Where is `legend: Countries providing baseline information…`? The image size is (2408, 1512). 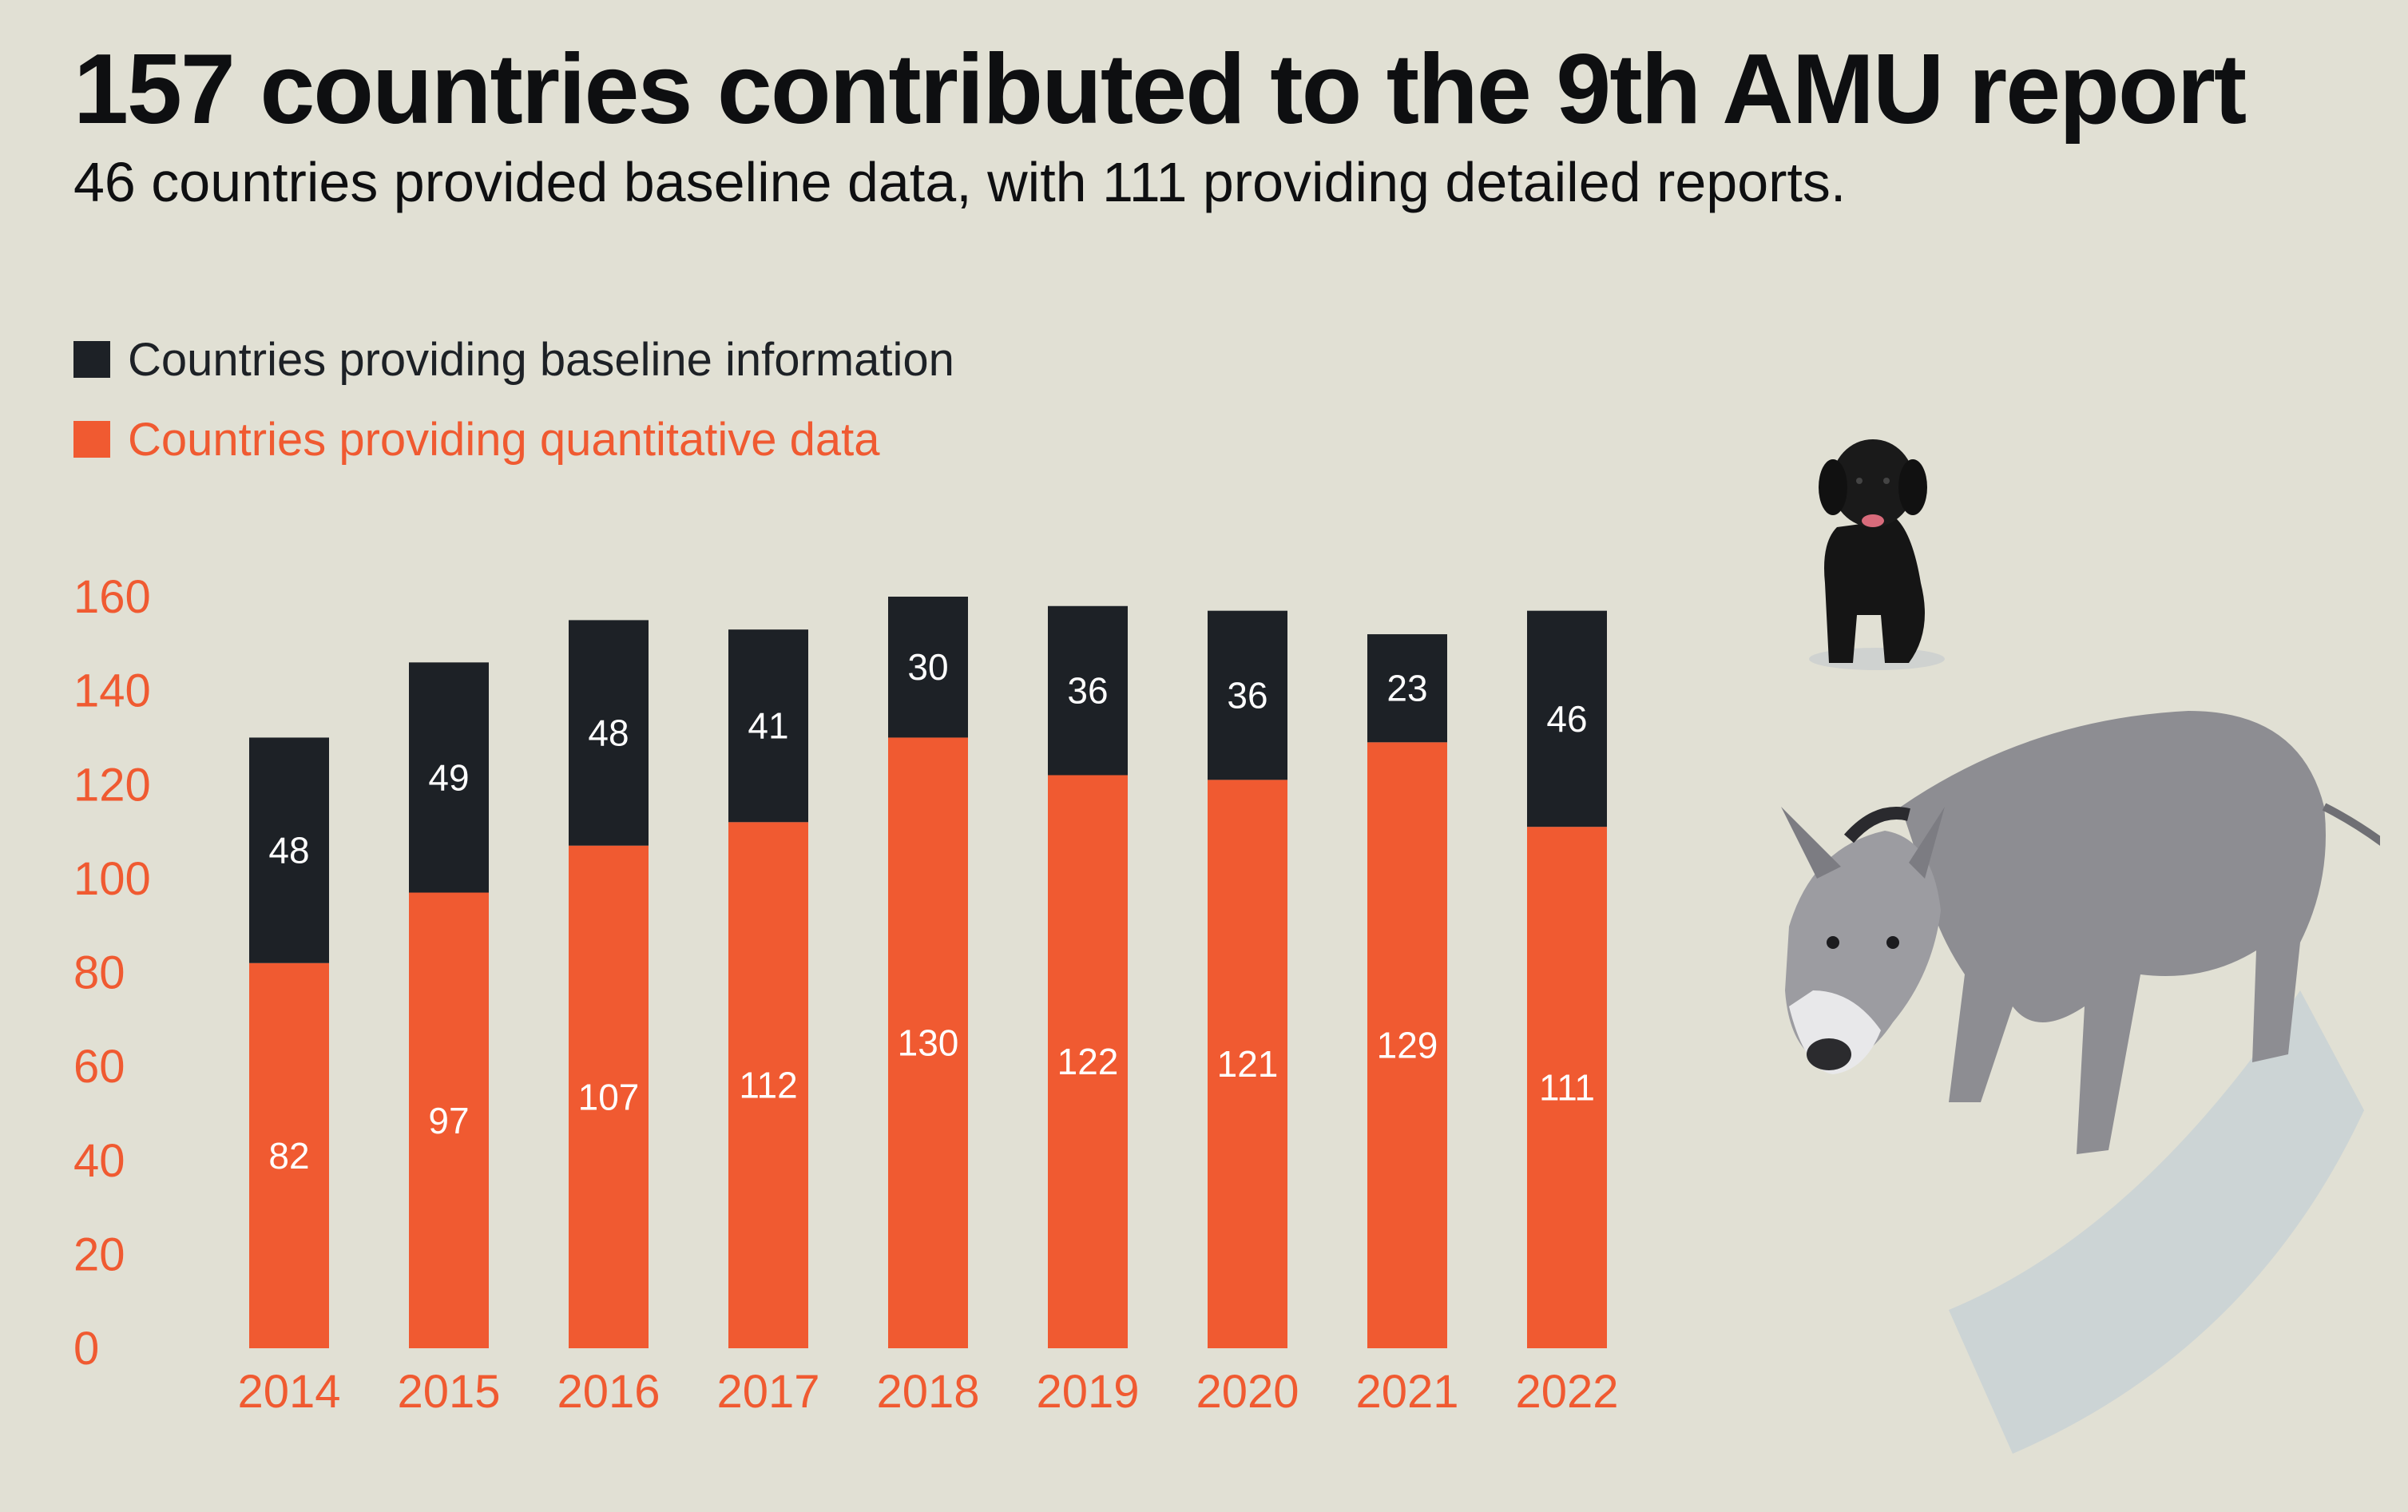
legend: Countries providing baseline information… is located at coordinates (513, 399).